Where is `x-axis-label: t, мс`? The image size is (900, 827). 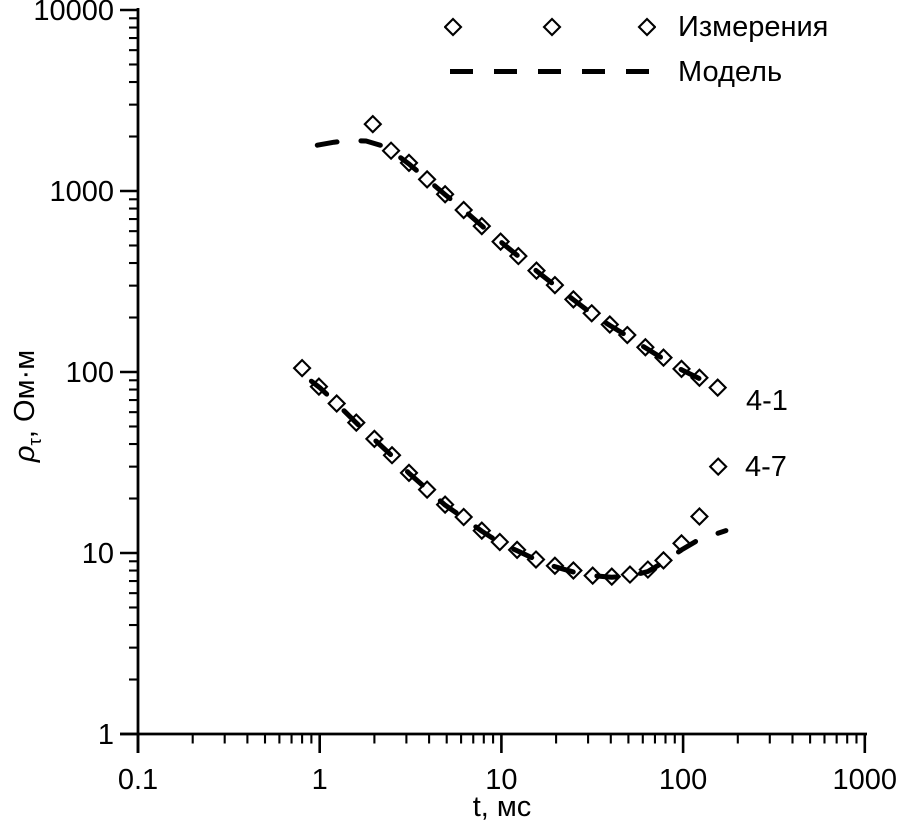 x-axis-label: t, мс is located at coordinates (502, 807).